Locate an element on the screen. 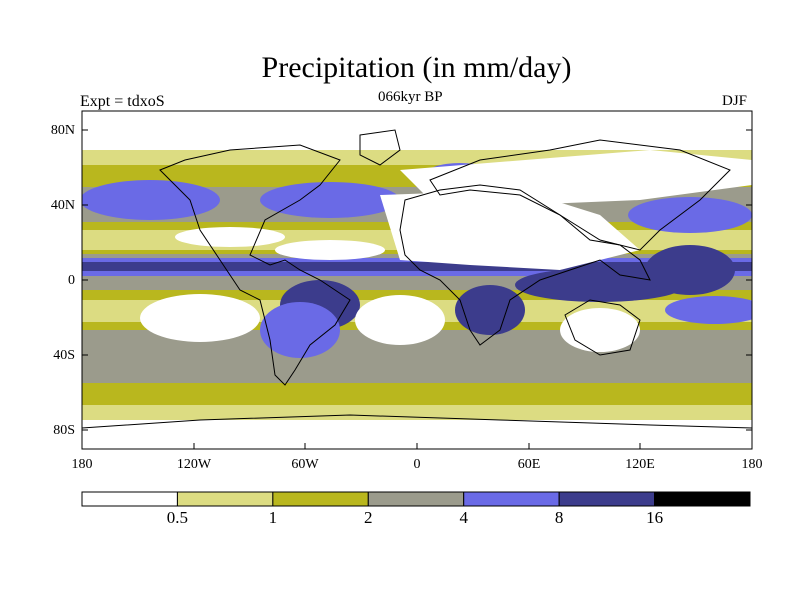  period-label: 066kyr BP is located at coordinates (410, 97).